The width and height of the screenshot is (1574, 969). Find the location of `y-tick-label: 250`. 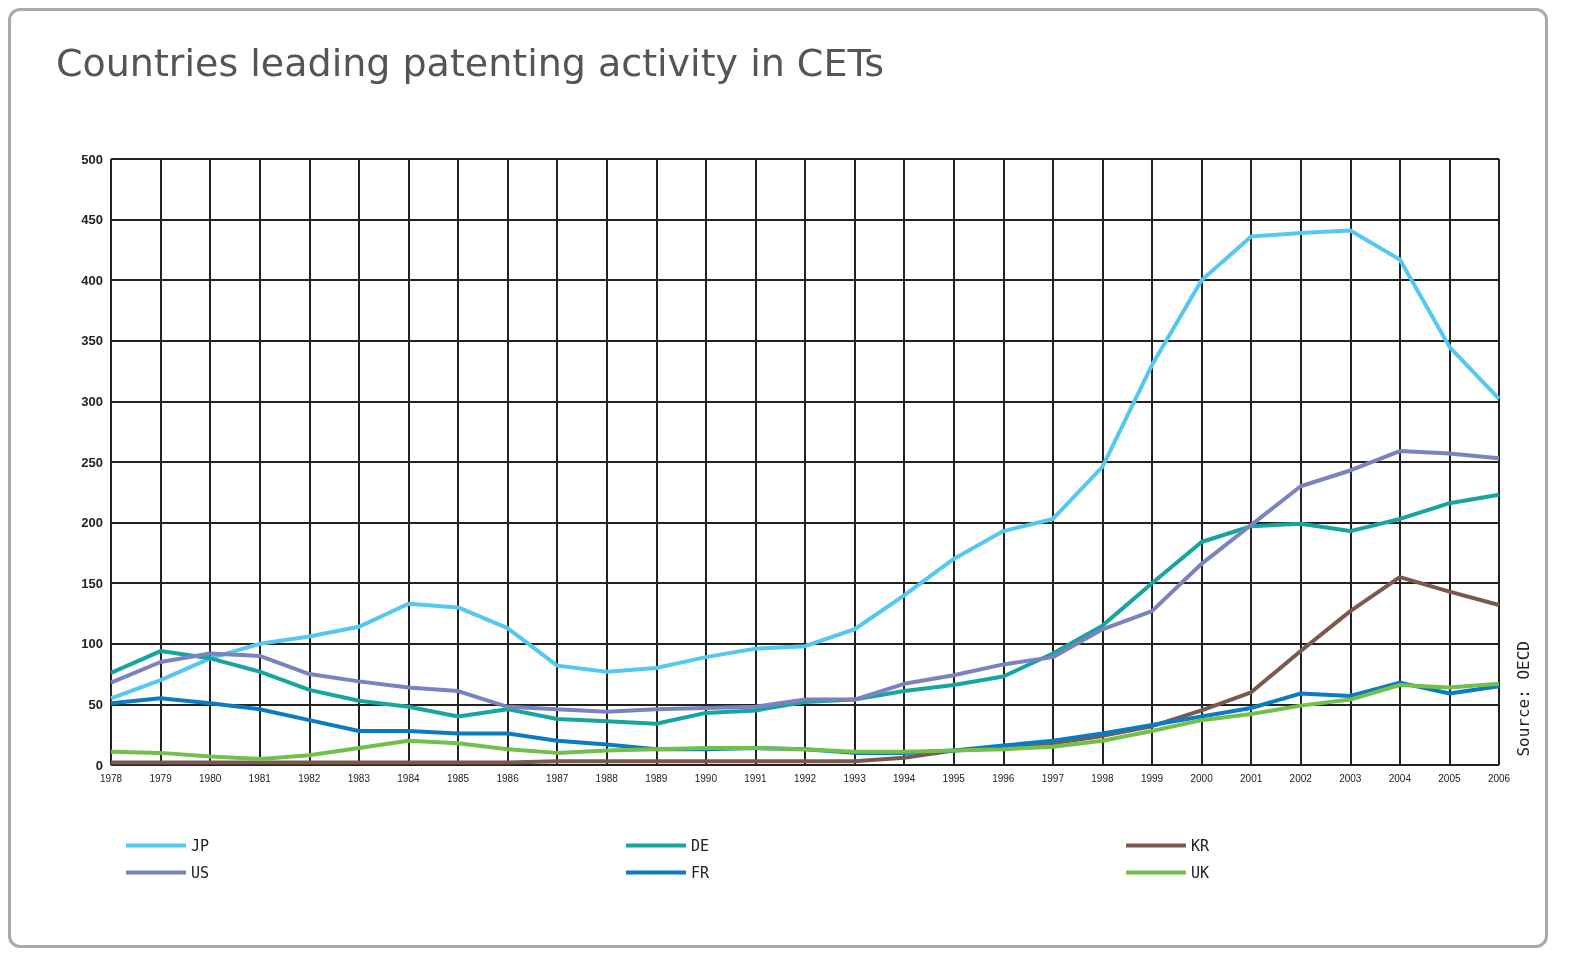

y-tick-label: 250 is located at coordinates (92, 462).